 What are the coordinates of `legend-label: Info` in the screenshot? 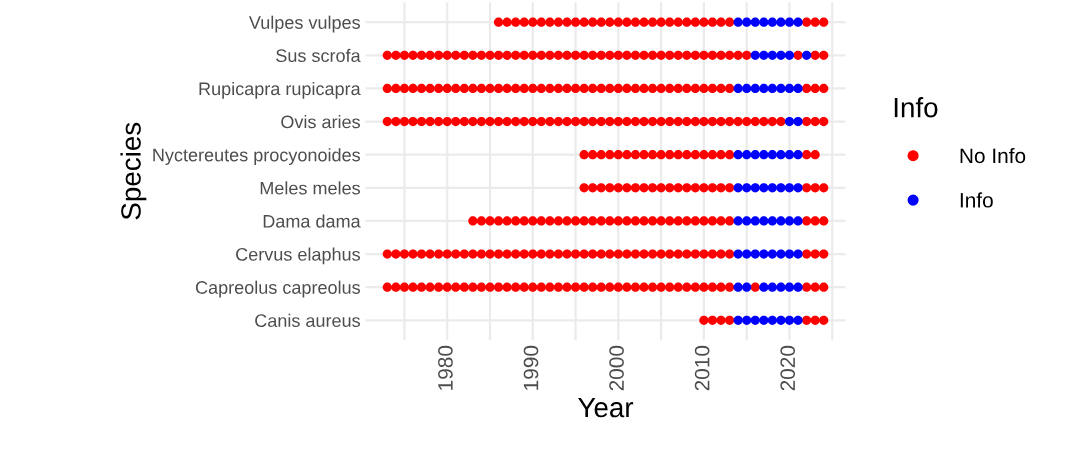 It's located at (976, 200).